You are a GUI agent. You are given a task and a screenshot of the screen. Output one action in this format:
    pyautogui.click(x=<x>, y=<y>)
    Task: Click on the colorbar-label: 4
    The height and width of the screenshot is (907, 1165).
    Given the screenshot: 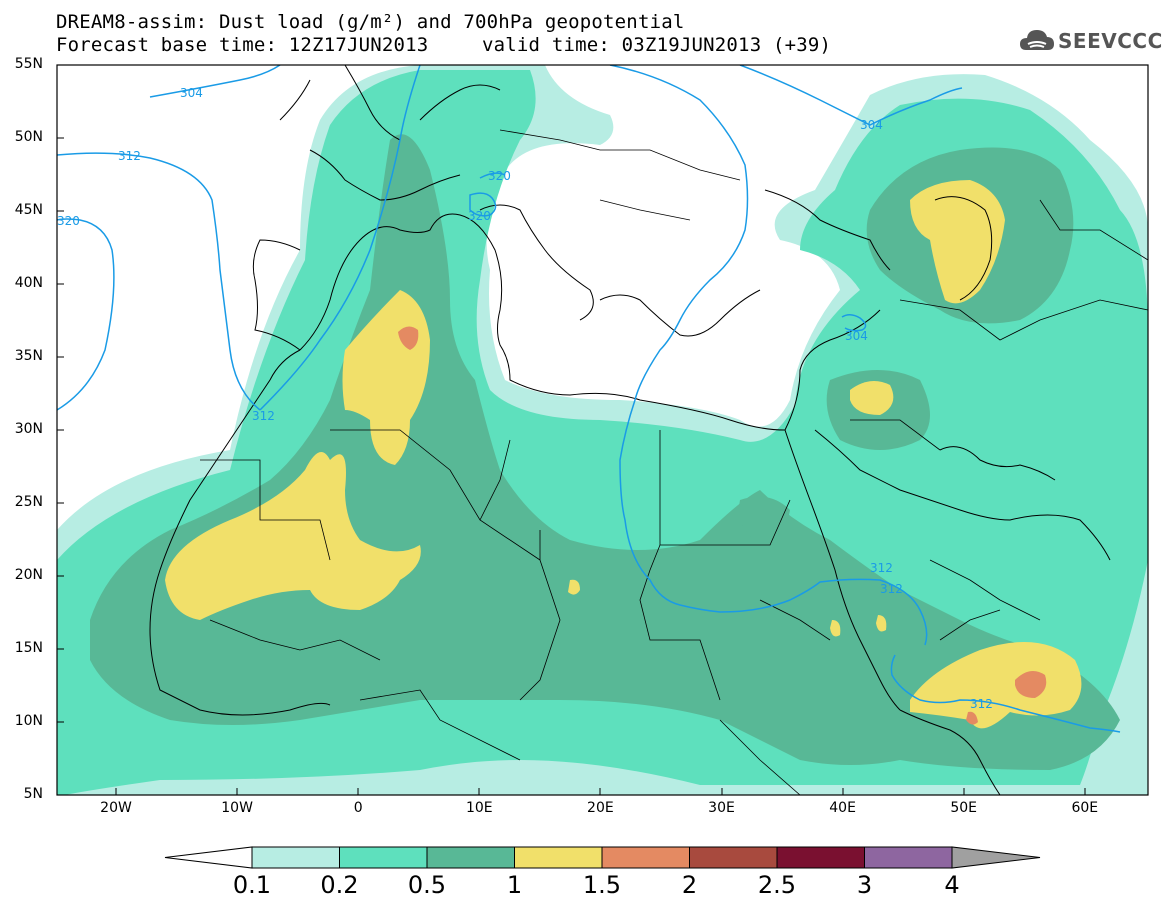 What is the action you would take?
    pyautogui.click(x=952, y=885)
    